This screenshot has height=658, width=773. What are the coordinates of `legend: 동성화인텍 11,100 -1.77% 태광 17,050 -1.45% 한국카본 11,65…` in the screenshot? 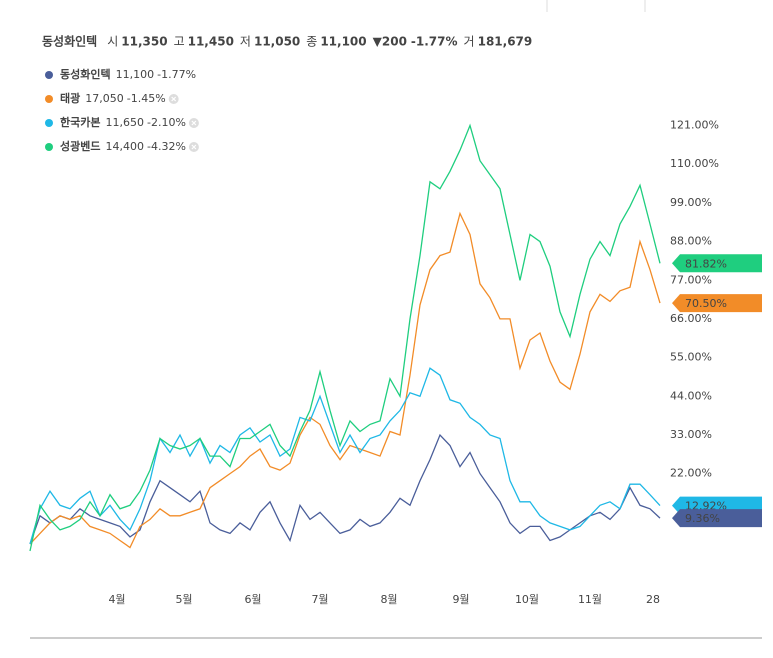 It's located at (122, 110).